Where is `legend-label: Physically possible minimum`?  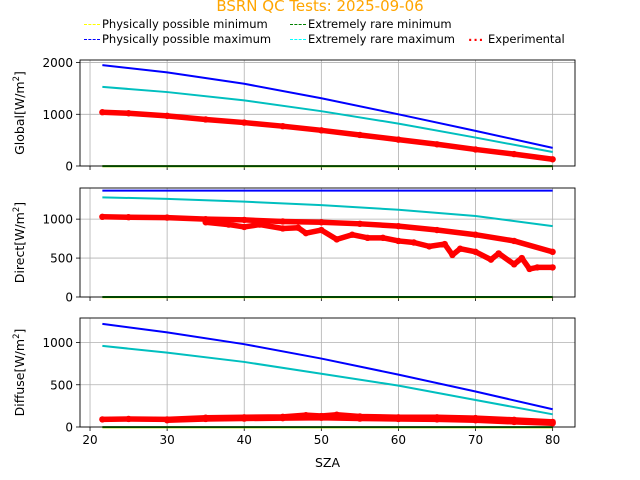
legend-label: Physically possible minimum is located at coordinates (185, 24).